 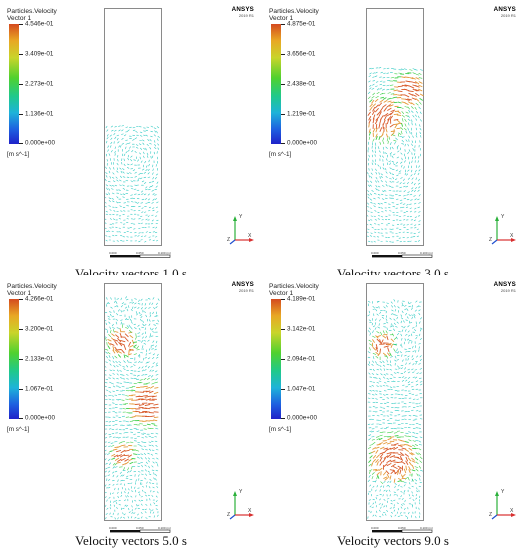 I want to click on legend-label: 2.438e-01, so click(x=301, y=84).